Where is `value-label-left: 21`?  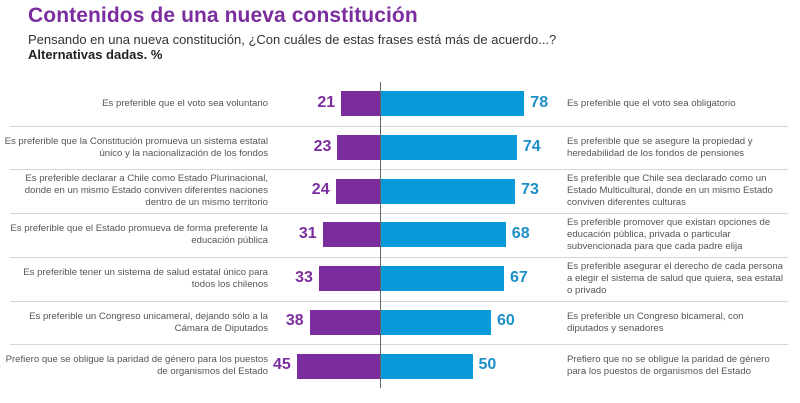 value-label-left: 21 is located at coordinates (326, 102).